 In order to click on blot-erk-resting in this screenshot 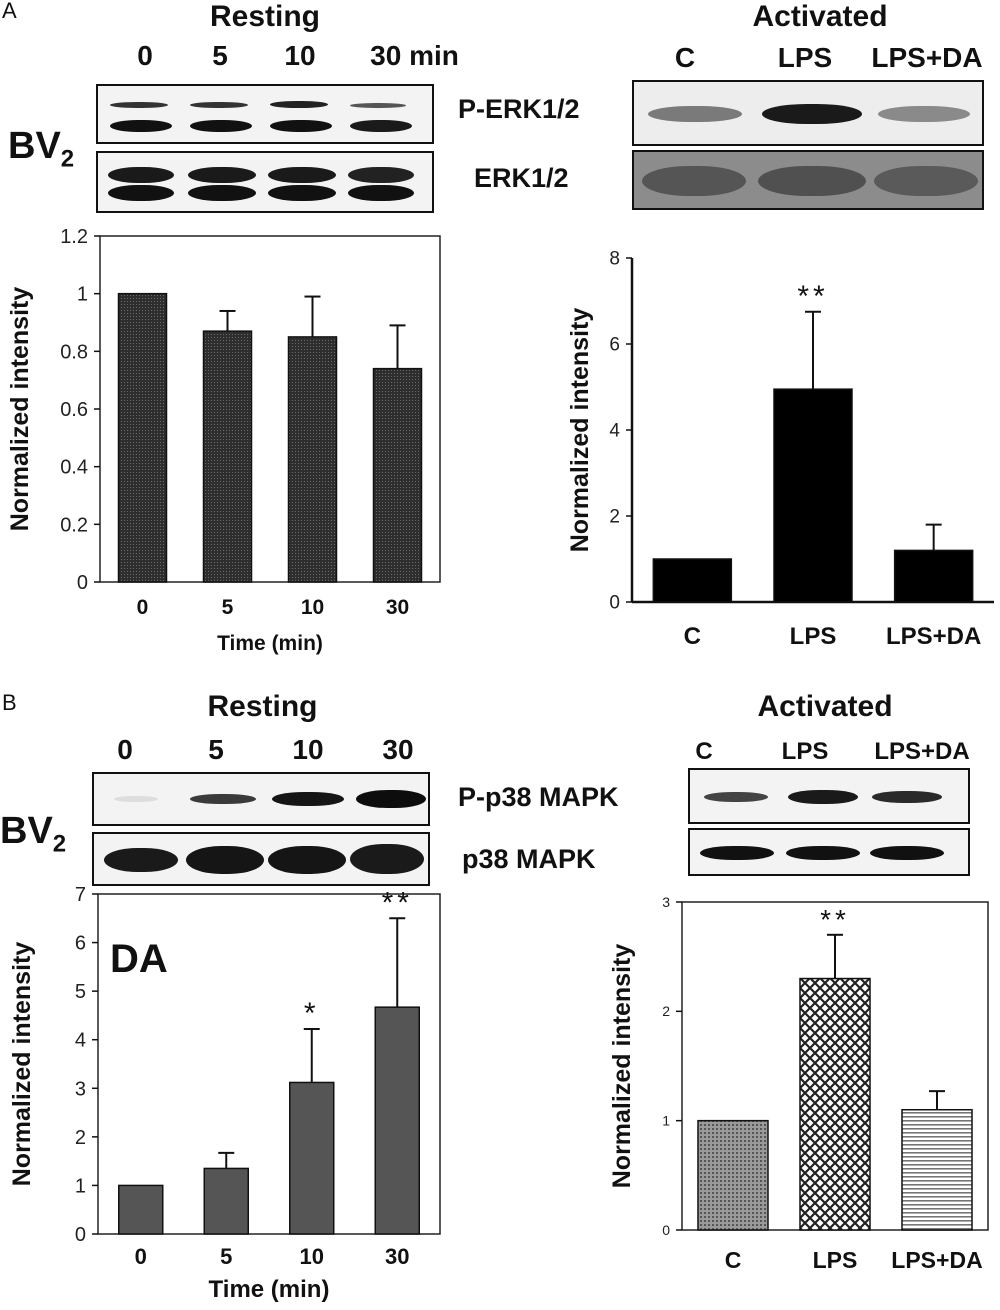, I will do `click(265, 182)`.